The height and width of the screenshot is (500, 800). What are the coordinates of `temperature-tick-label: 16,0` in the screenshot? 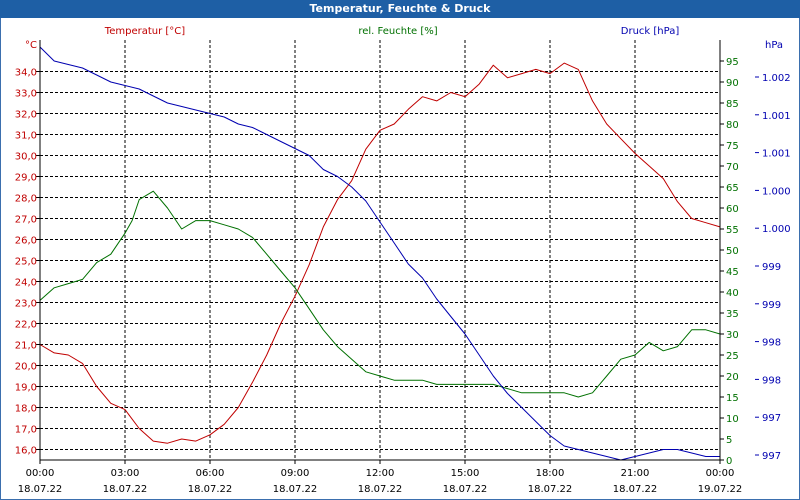 It's located at (26, 451).